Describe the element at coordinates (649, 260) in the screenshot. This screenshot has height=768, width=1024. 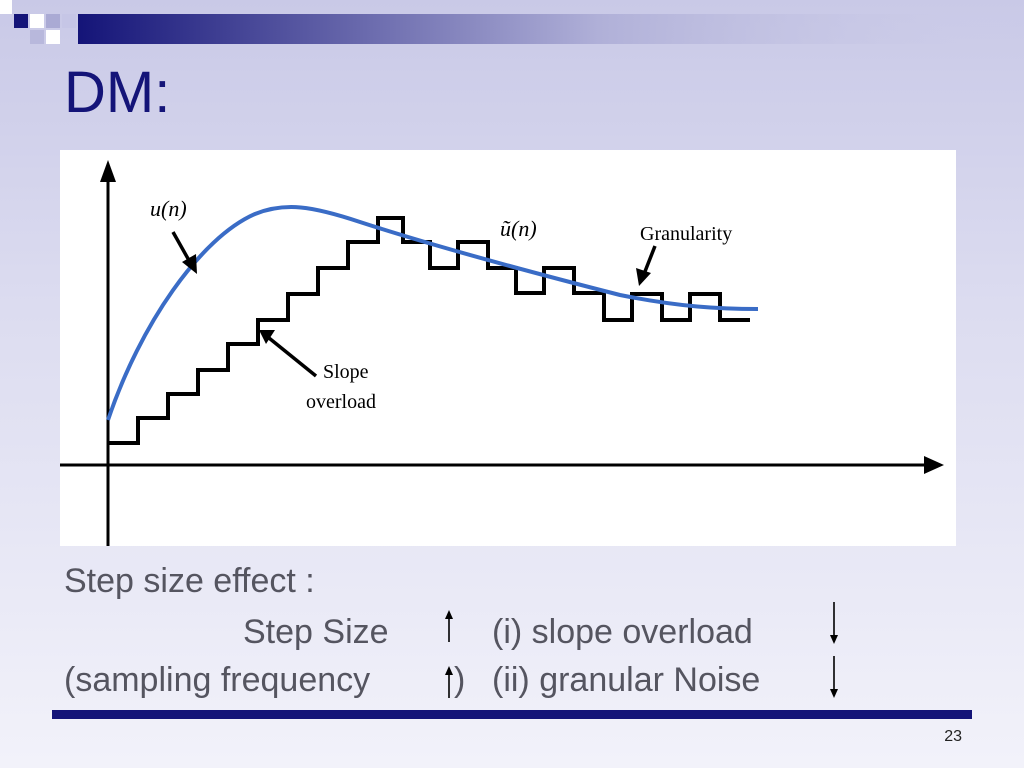
I see `granularity-label-arrow` at that location.